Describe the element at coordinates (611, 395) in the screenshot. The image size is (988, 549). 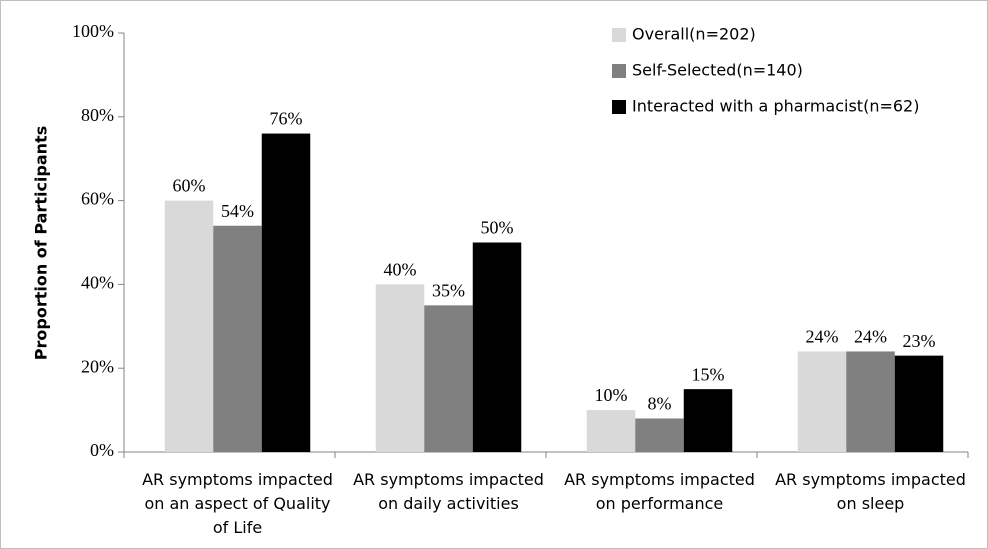
I see `value-label: 10%` at that location.